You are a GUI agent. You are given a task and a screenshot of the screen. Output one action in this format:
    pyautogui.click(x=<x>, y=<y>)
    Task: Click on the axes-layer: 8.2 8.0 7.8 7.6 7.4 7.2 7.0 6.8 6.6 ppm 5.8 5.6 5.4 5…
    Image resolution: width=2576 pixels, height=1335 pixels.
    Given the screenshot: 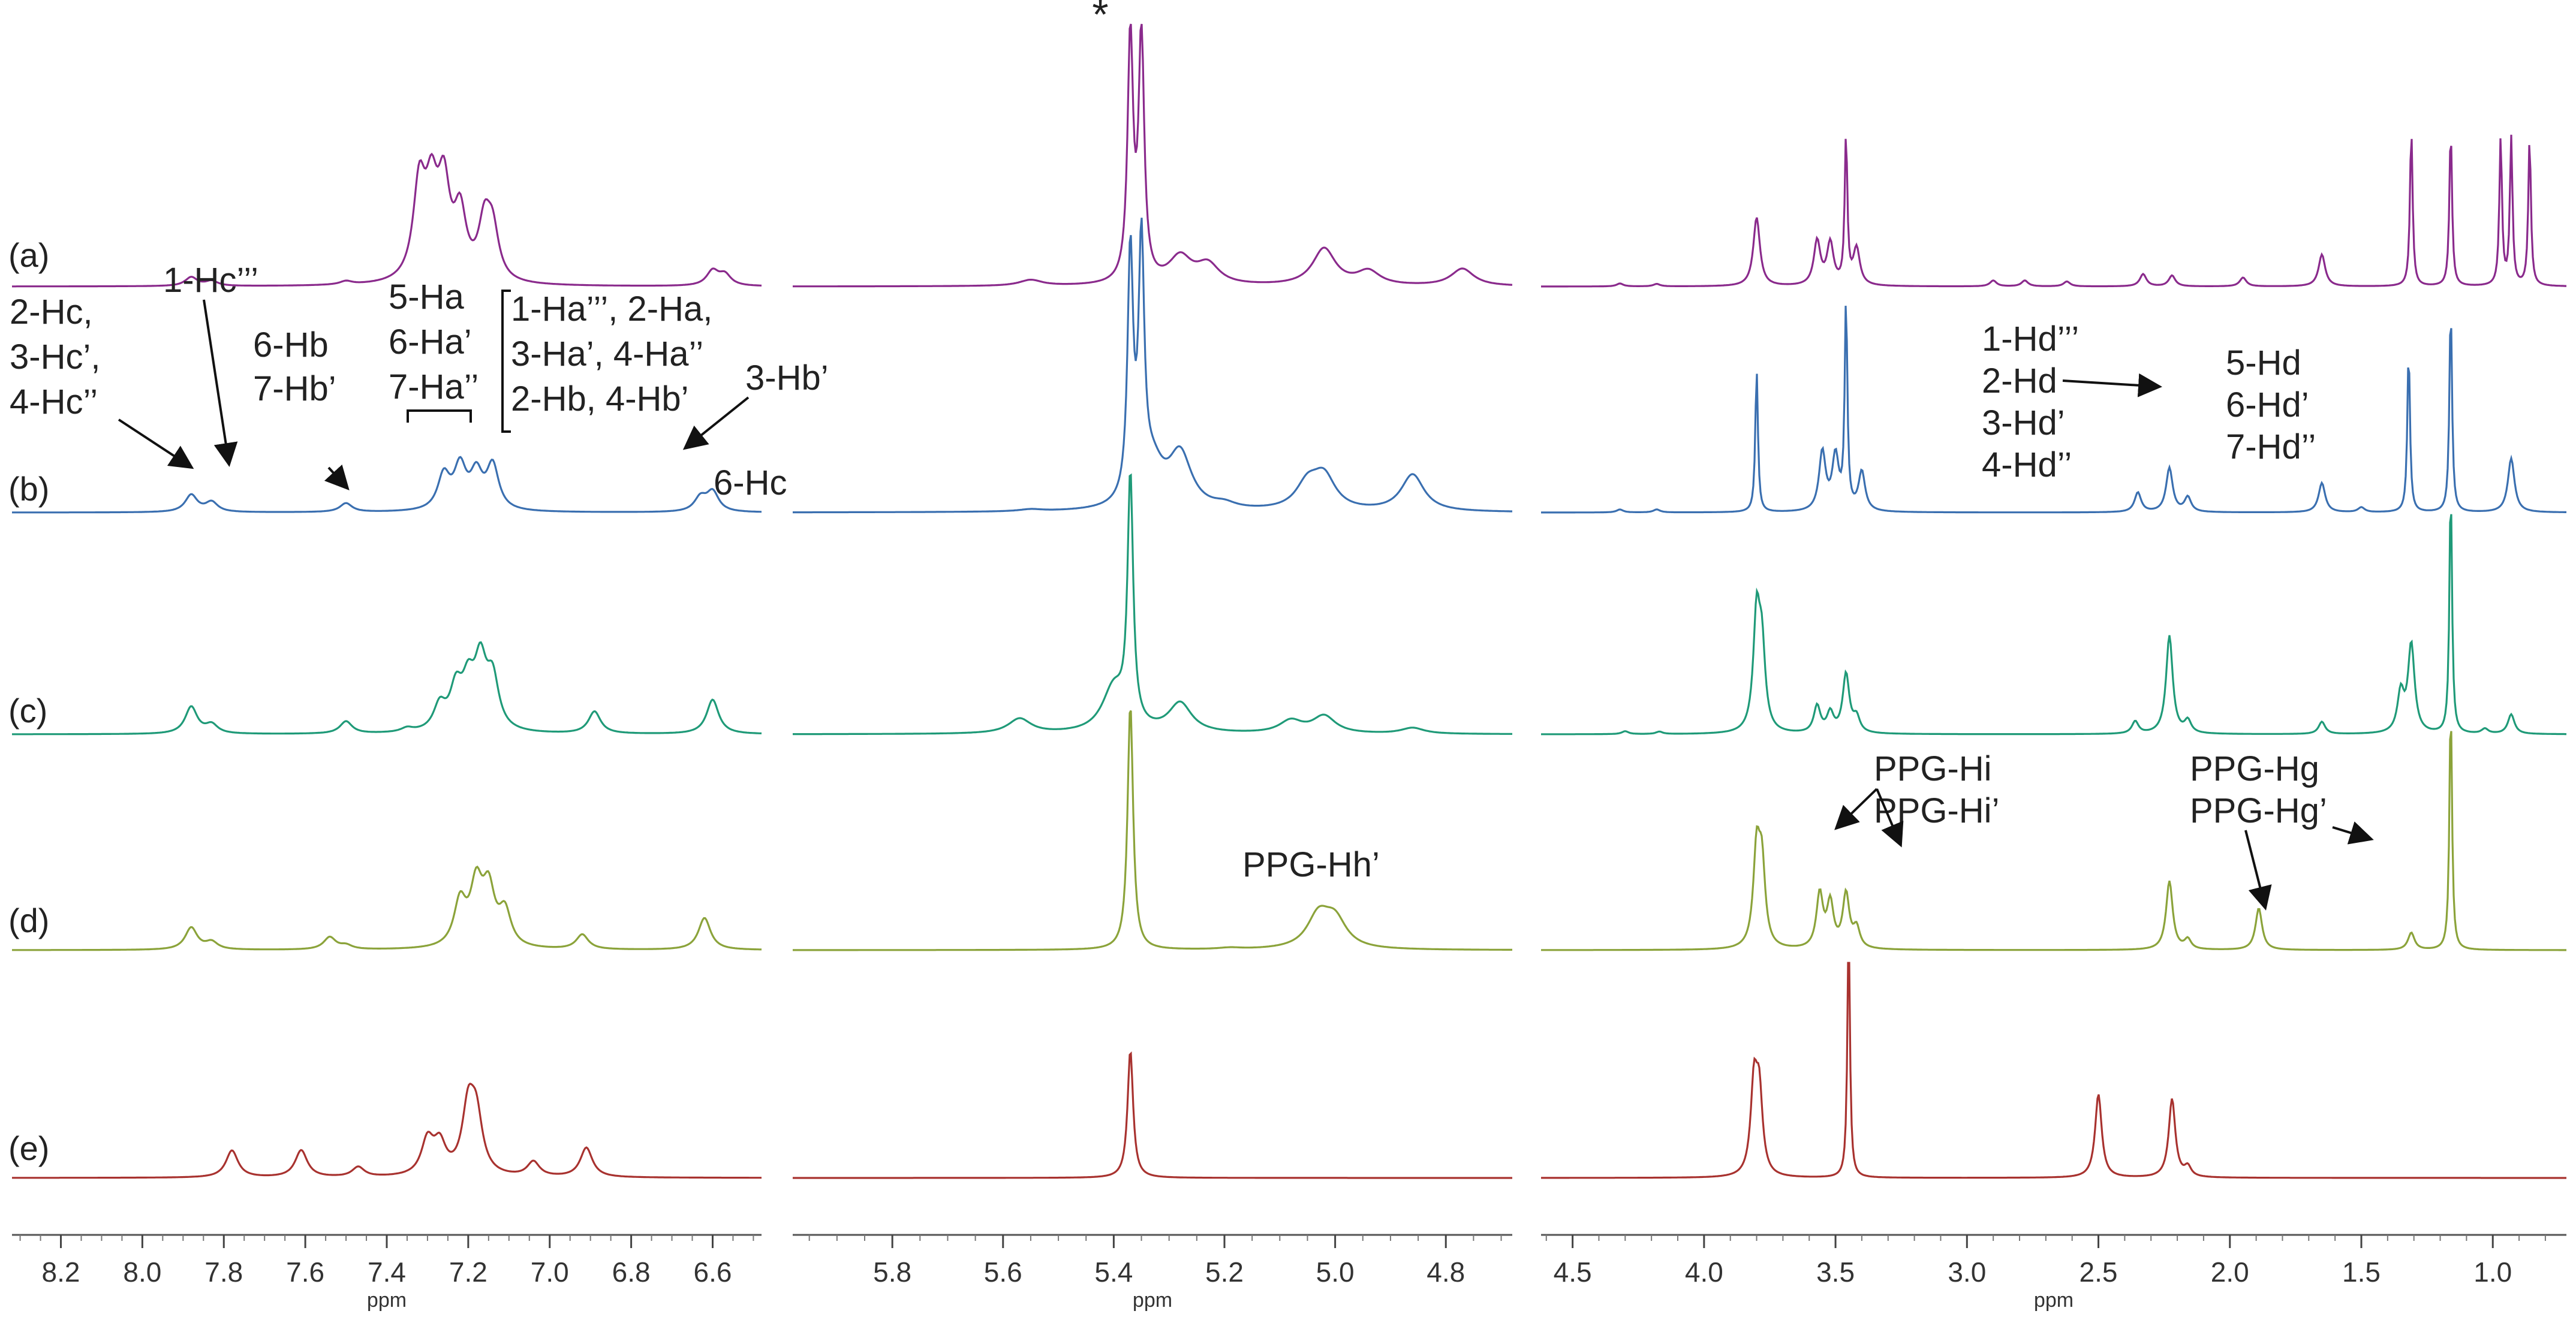 What is the action you would take?
    pyautogui.click(x=1289, y=1273)
    